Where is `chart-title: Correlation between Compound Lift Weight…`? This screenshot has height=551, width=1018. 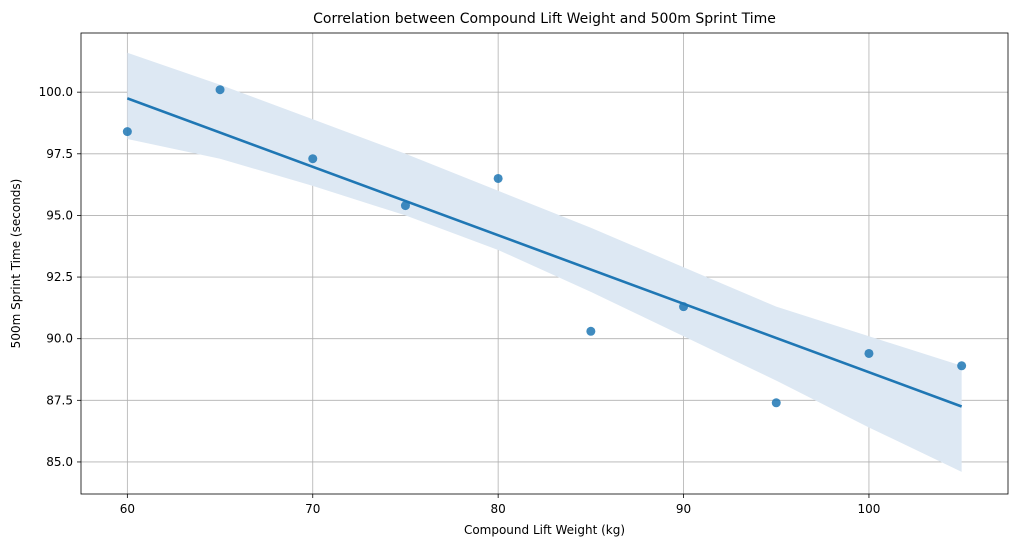
chart-title: Correlation between Compound Lift Weight… is located at coordinates (544, 19).